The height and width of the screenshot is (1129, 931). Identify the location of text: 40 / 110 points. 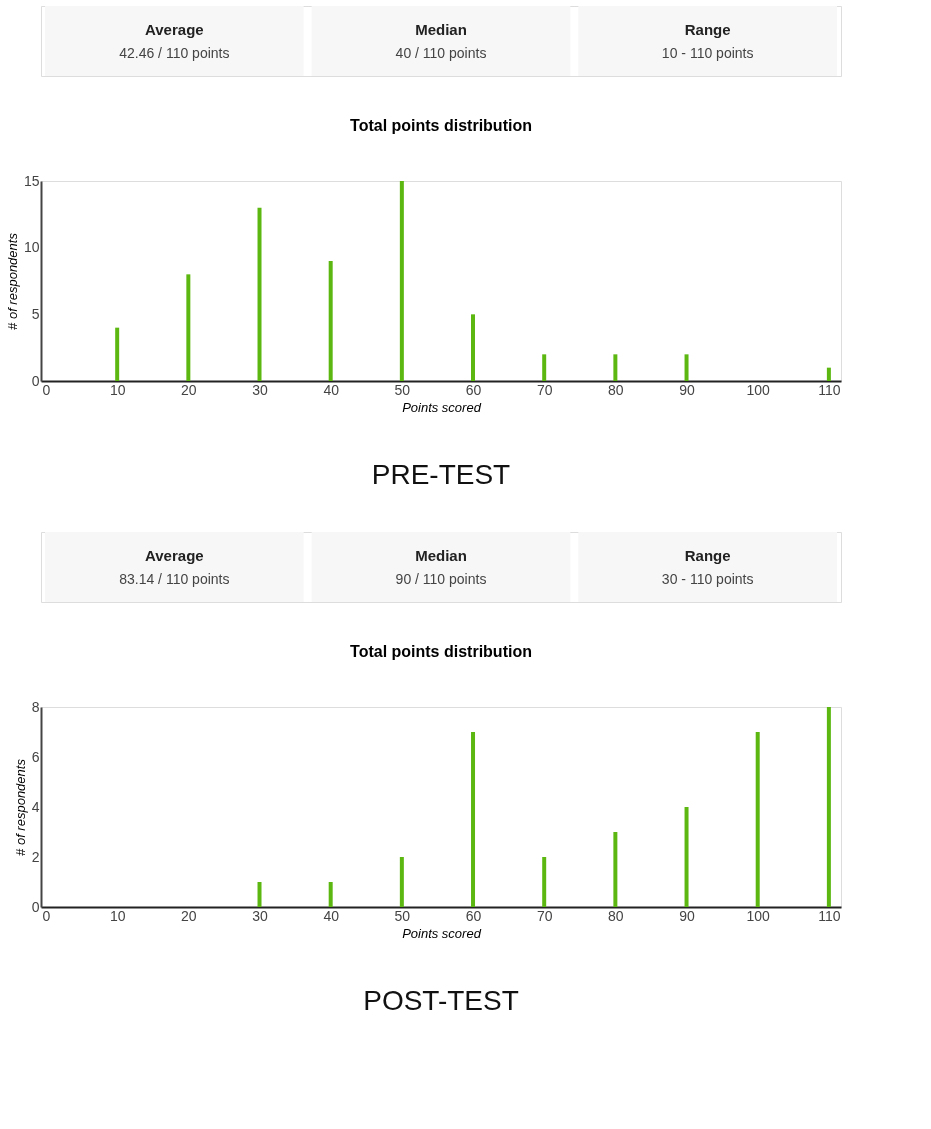
(441, 53).